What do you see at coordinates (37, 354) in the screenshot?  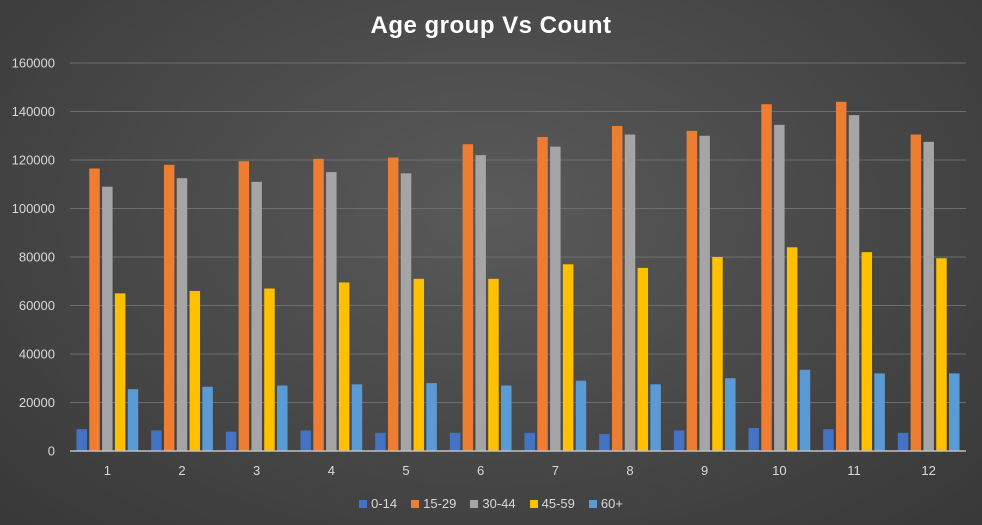 I see `y-tick-label: 40000` at bounding box center [37, 354].